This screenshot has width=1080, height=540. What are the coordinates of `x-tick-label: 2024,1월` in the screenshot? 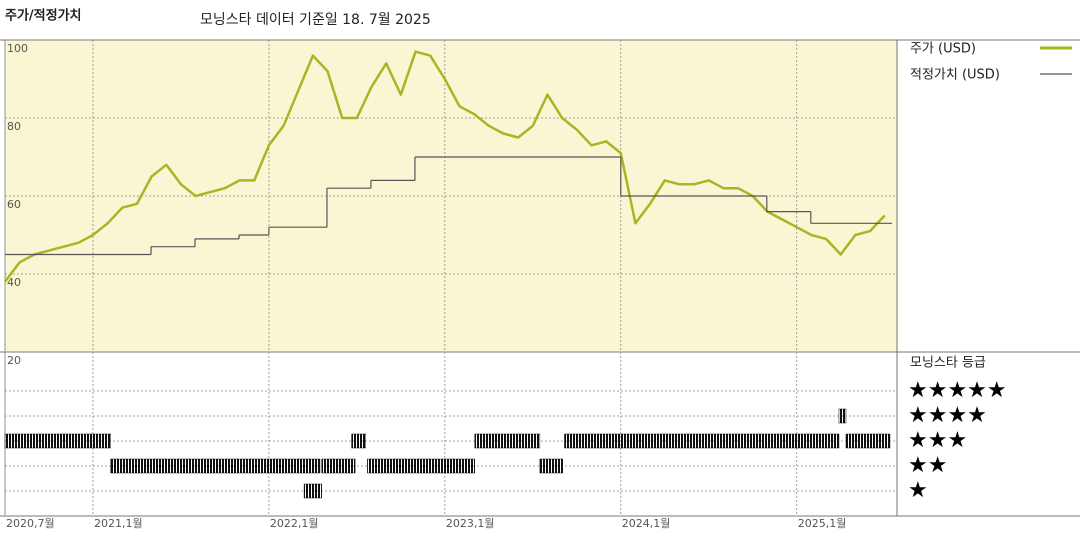 It's located at (646, 523).